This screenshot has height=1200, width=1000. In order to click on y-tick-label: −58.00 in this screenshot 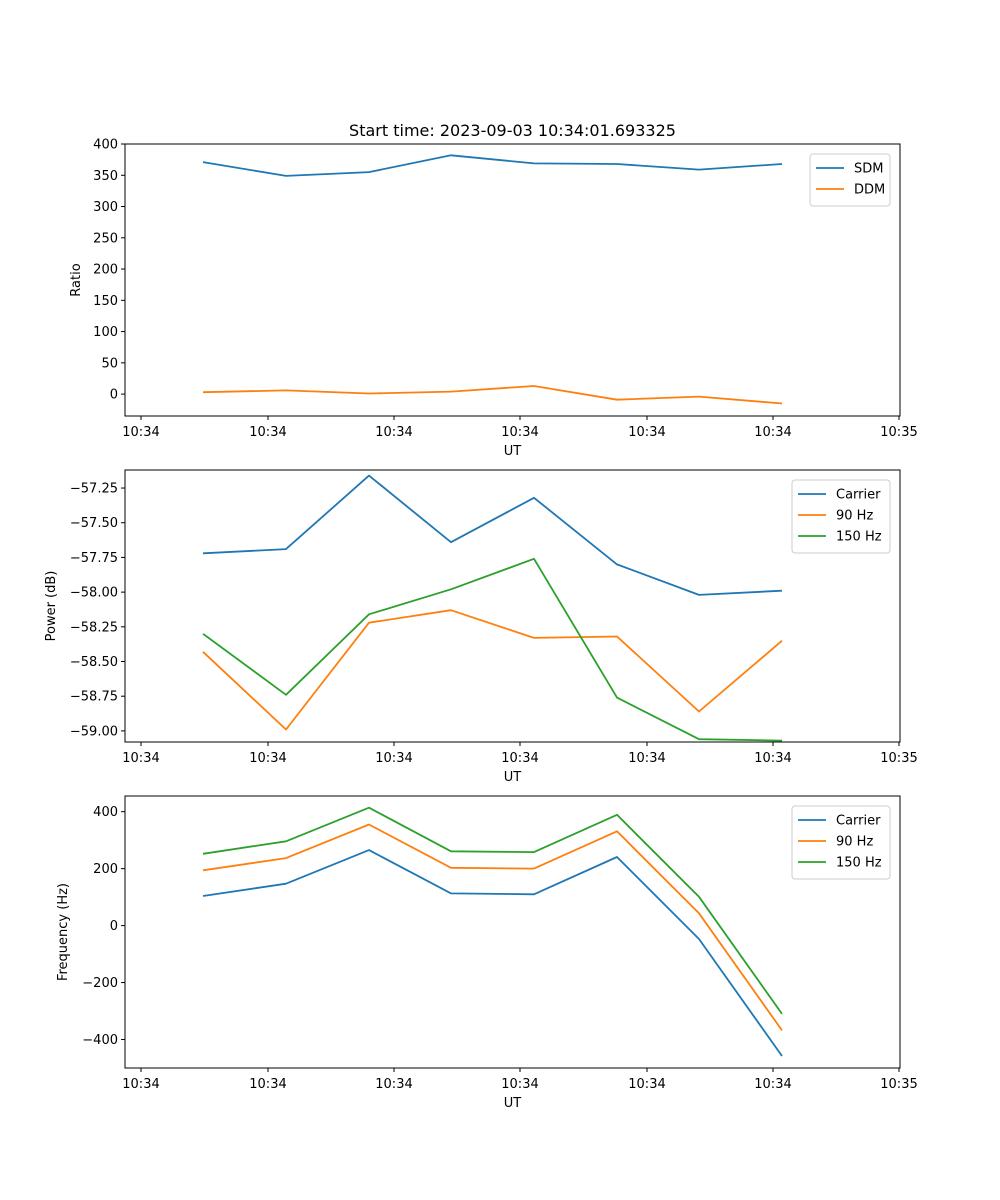, I will do `click(94, 593)`.